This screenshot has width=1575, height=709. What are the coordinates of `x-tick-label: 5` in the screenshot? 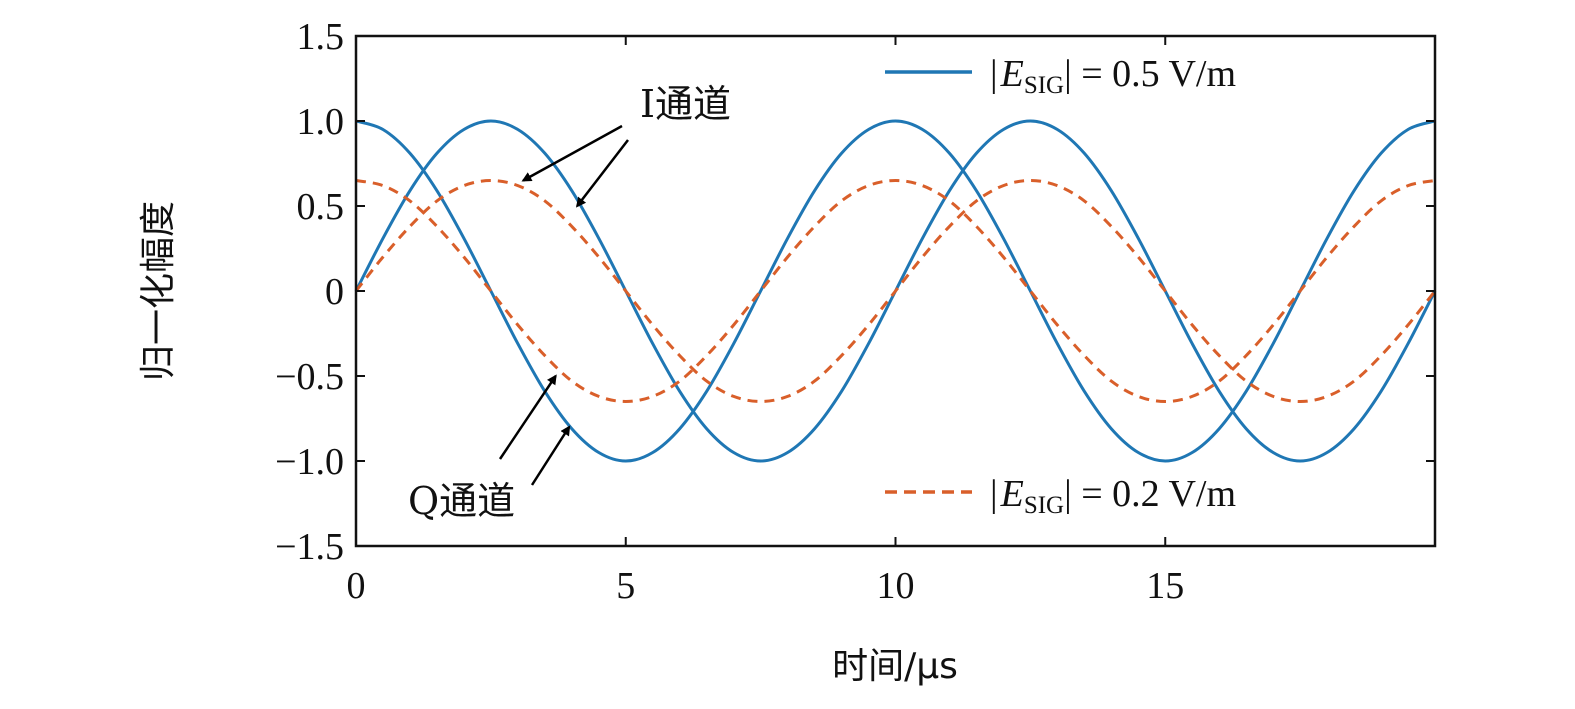 It's located at (625, 586).